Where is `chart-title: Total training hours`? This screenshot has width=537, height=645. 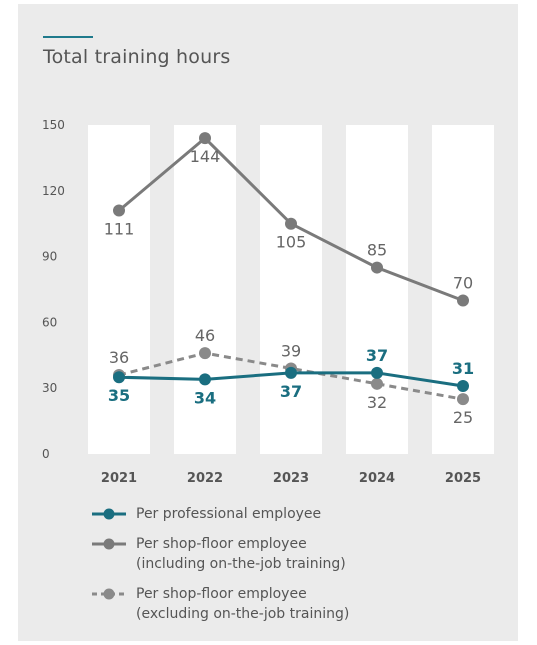
chart-title: Total training hours is located at coordinates (137, 57).